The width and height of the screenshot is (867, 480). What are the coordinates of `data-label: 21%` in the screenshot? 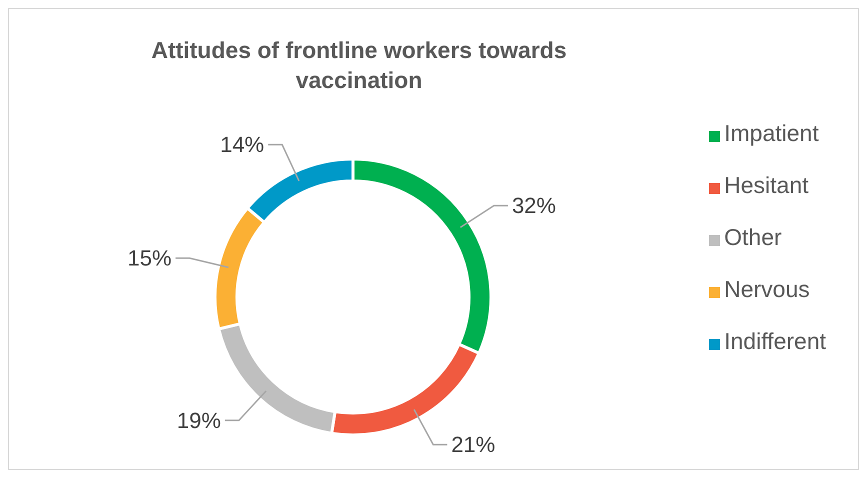 It's located at (473, 445).